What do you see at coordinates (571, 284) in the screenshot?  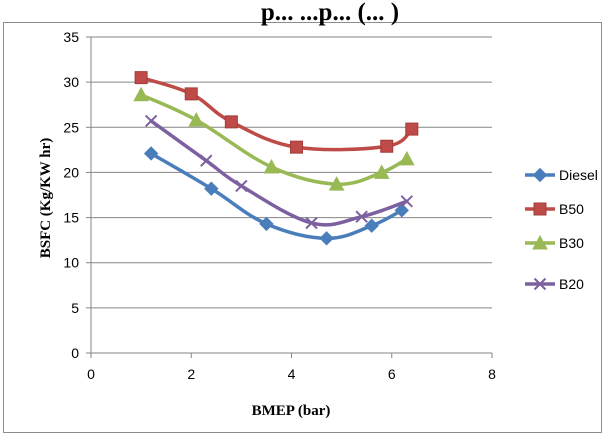 I see `legend-label-b20: B20` at bounding box center [571, 284].